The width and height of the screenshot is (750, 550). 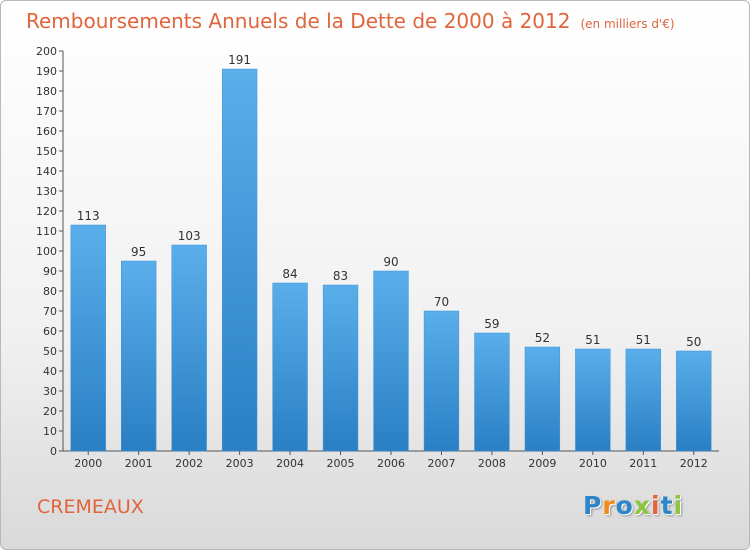 I want to click on bar-2000, so click(x=88, y=338).